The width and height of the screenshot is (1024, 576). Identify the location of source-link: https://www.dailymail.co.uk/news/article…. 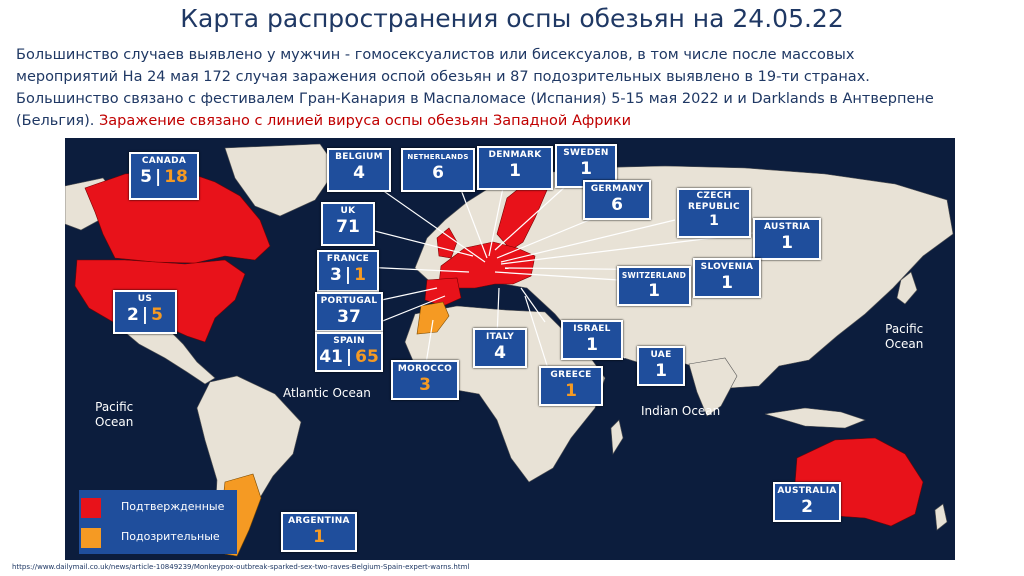
(241, 567).